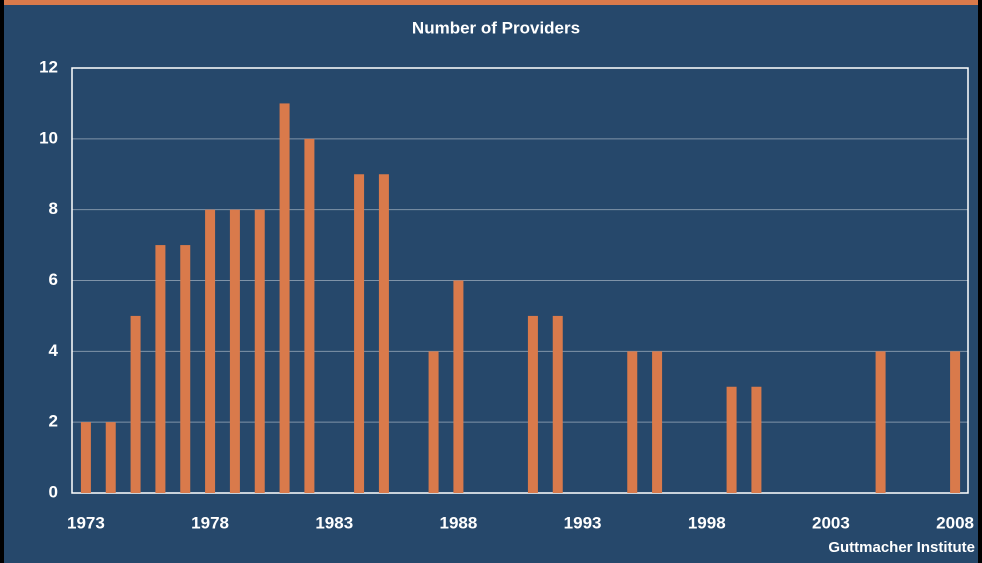  What do you see at coordinates (53, 491) in the screenshot?
I see `y-tick-label: 0` at bounding box center [53, 491].